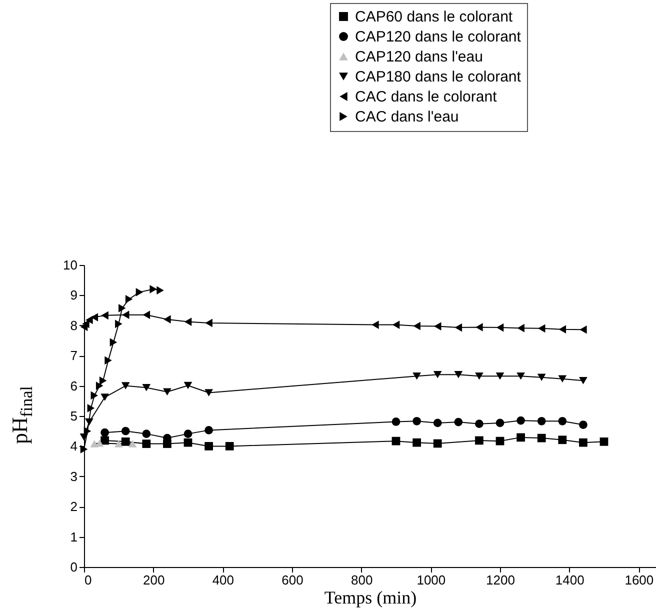  Describe the element at coordinates (74, 356) in the screenshot. I see `y-tick-label: 7` at that location.